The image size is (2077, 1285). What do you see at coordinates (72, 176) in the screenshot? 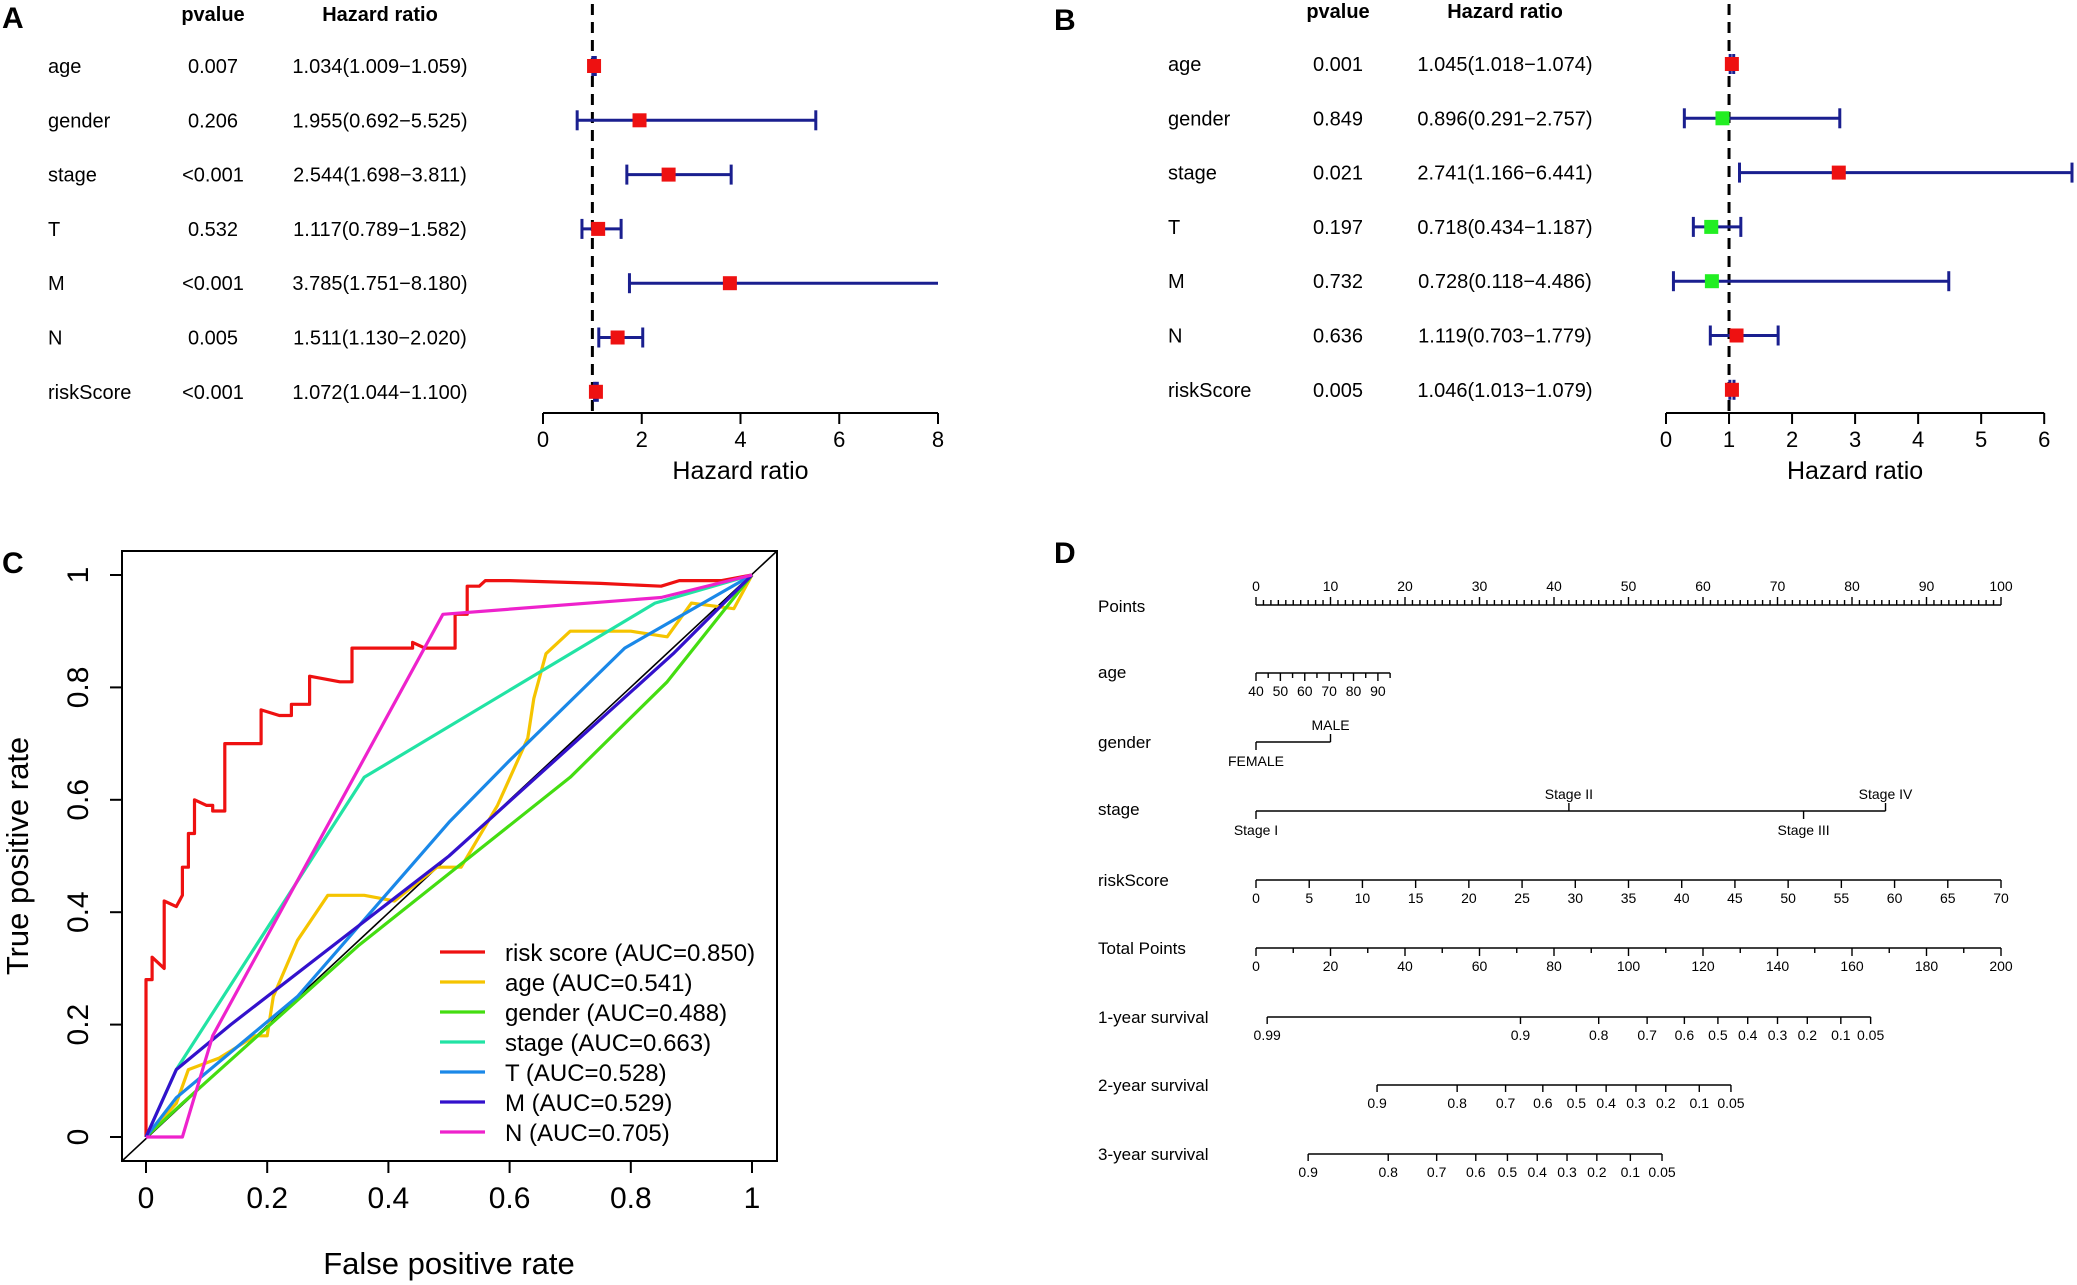
I see `row-label-stage: stage` at bounding box center [72, 176].